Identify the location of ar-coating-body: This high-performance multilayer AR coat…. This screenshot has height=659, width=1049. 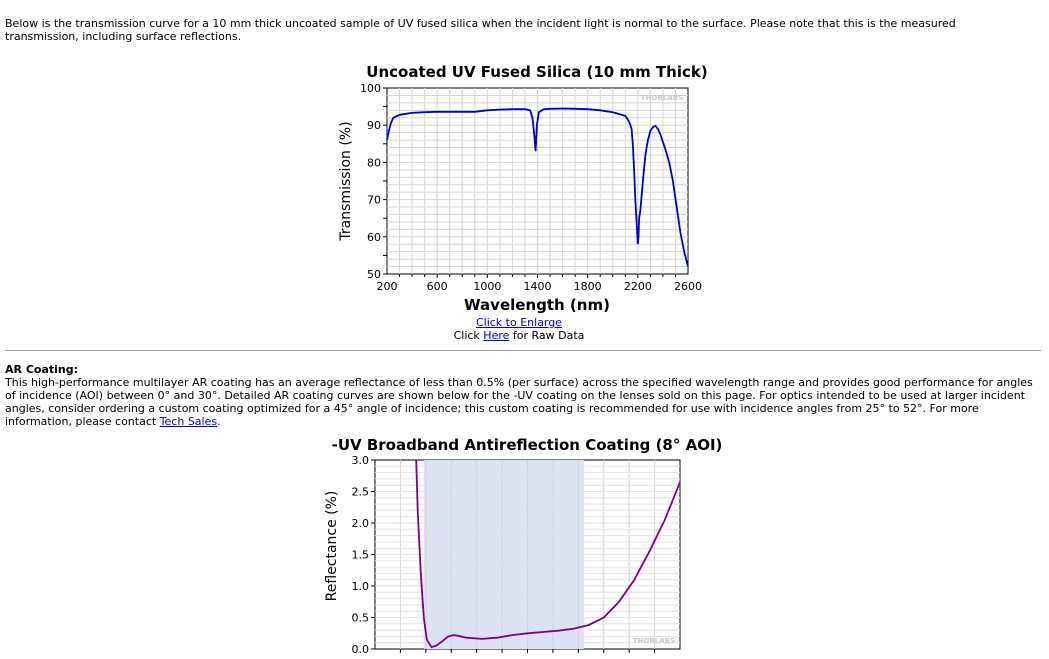
(519, 402).